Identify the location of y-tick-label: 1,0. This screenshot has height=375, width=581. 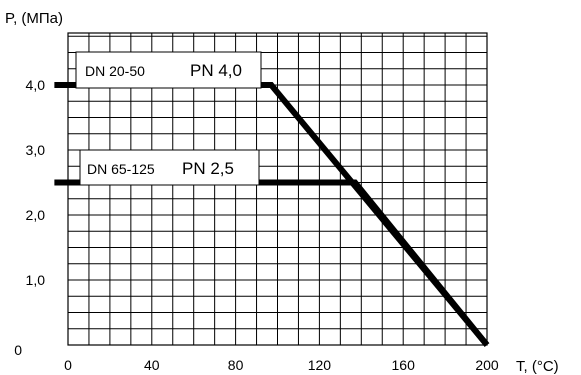
(36, 280).